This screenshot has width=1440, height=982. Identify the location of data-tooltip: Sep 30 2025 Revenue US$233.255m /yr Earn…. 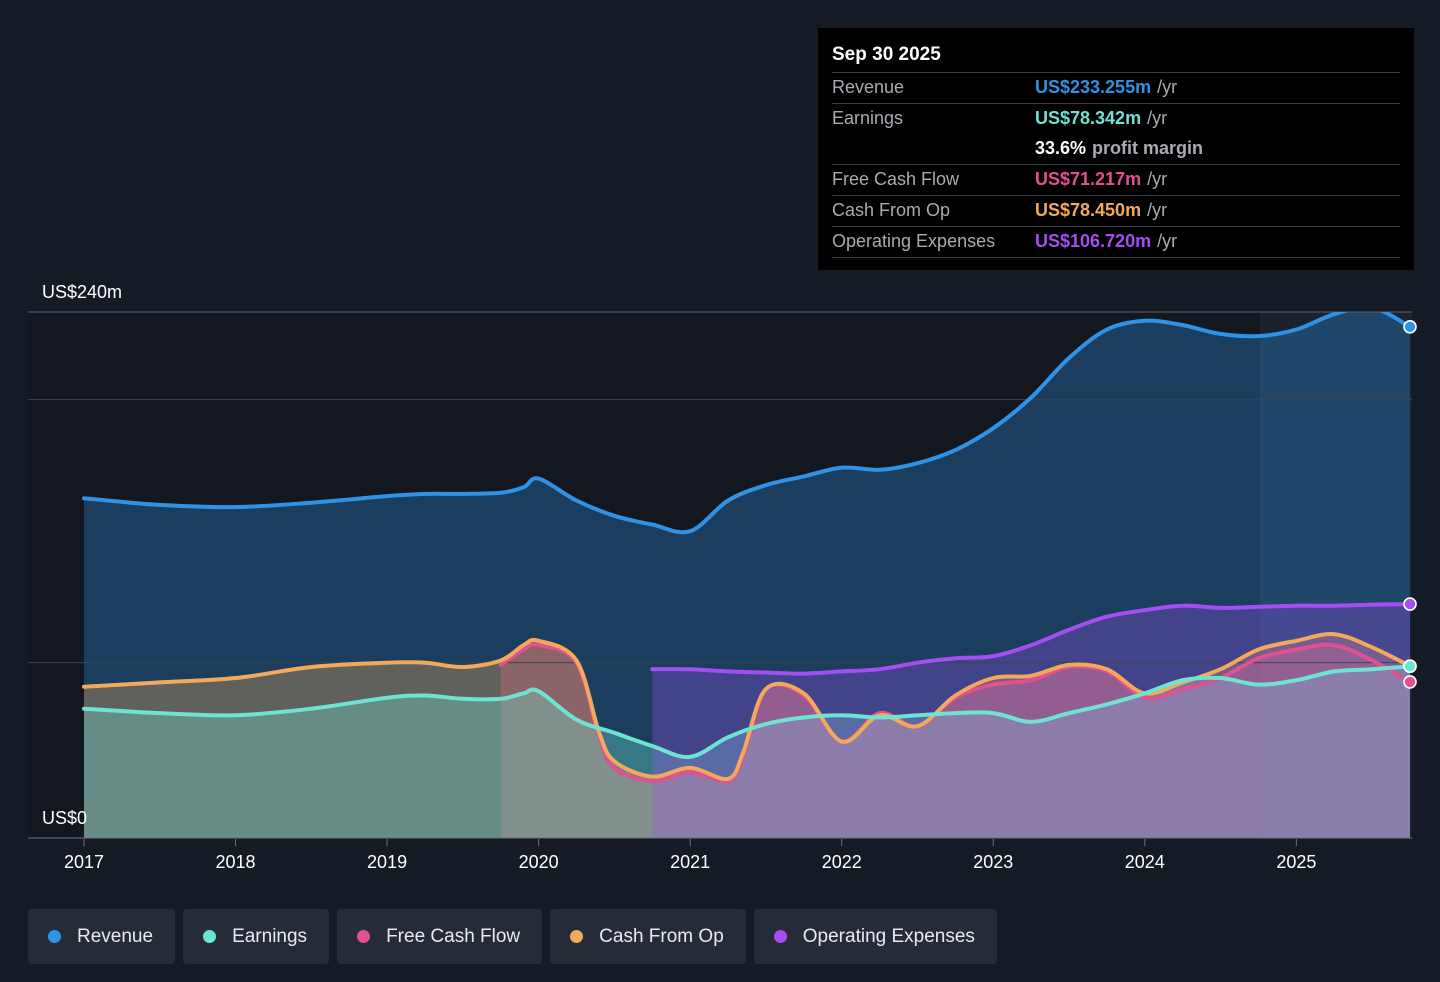
(1116, 149).